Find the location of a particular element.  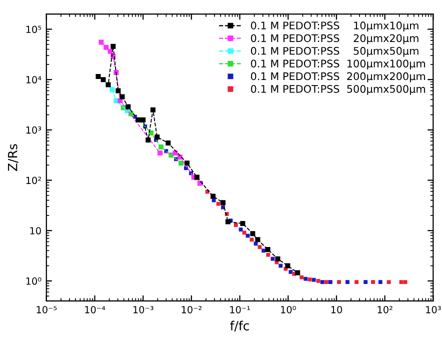

x-tick-label: 10 is located at coordinates (336, 310).